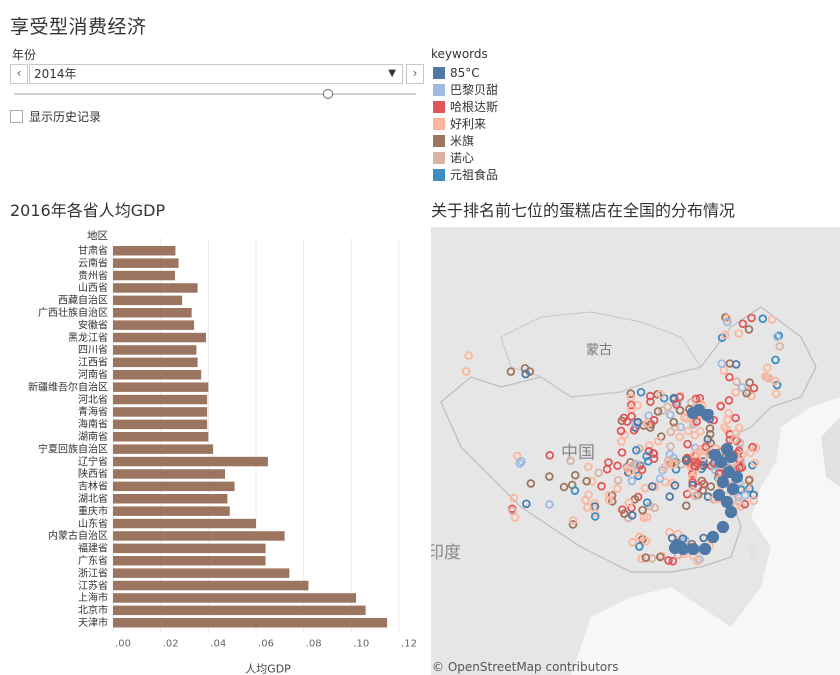  Describe the element at coordinates (465, 157) in the screenshot. I see `legend-item: 诺心` at that location.